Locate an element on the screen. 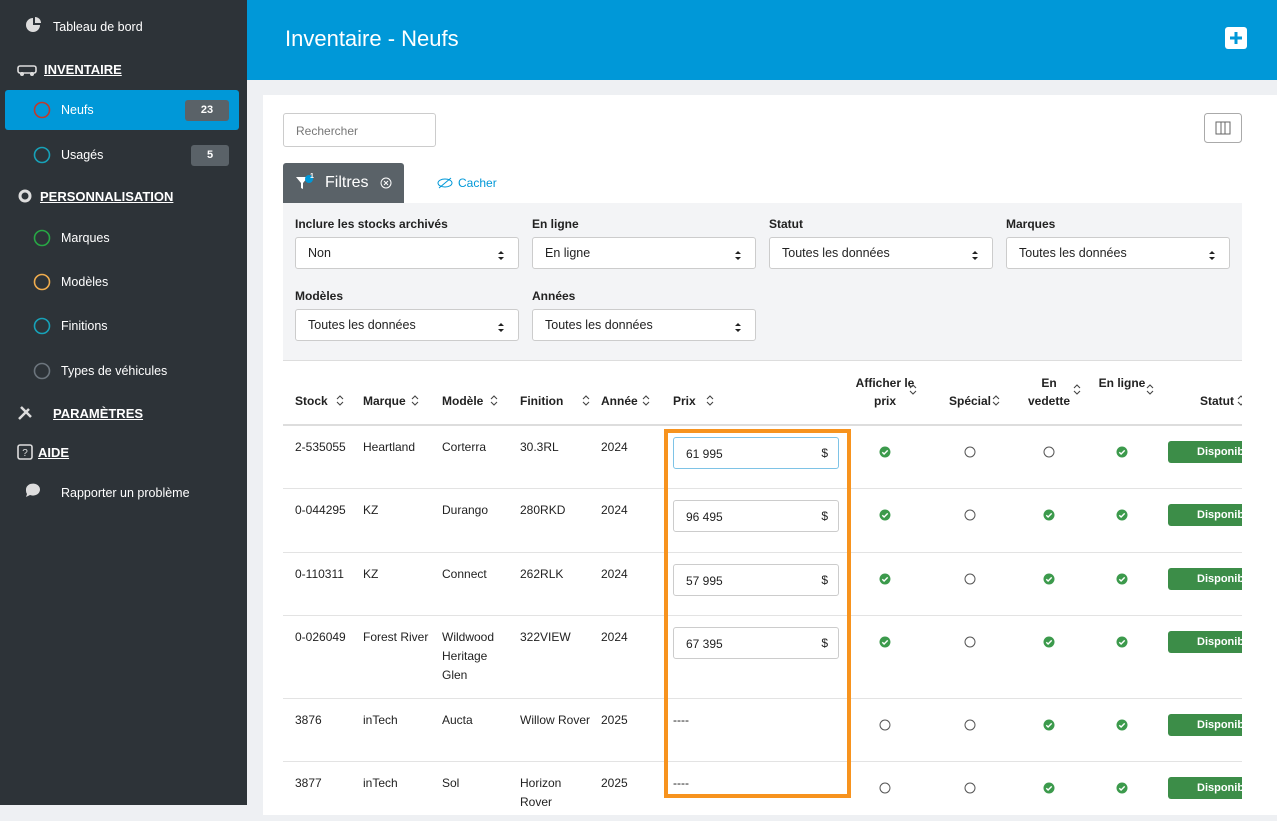 This screenshot has width=1277, height=821. nav-section: PERSONNALISATION is located at coordinates (107, 196).